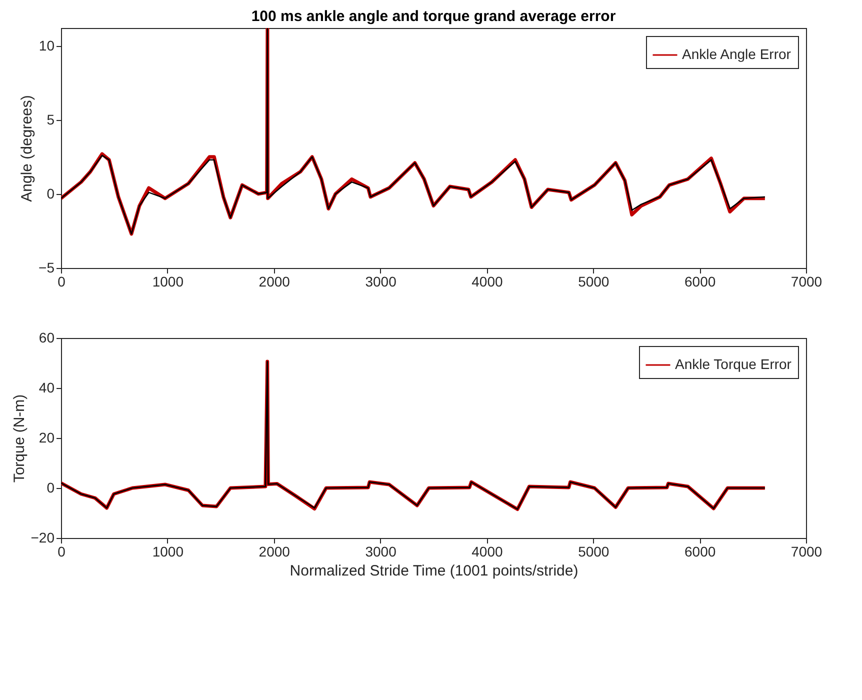 The image size is (862, 700). What do you see at coordinates (19, 438) in the screenshot?
I see `y-axis-title: Torque (N-m)` at bounding box center [19, 438].